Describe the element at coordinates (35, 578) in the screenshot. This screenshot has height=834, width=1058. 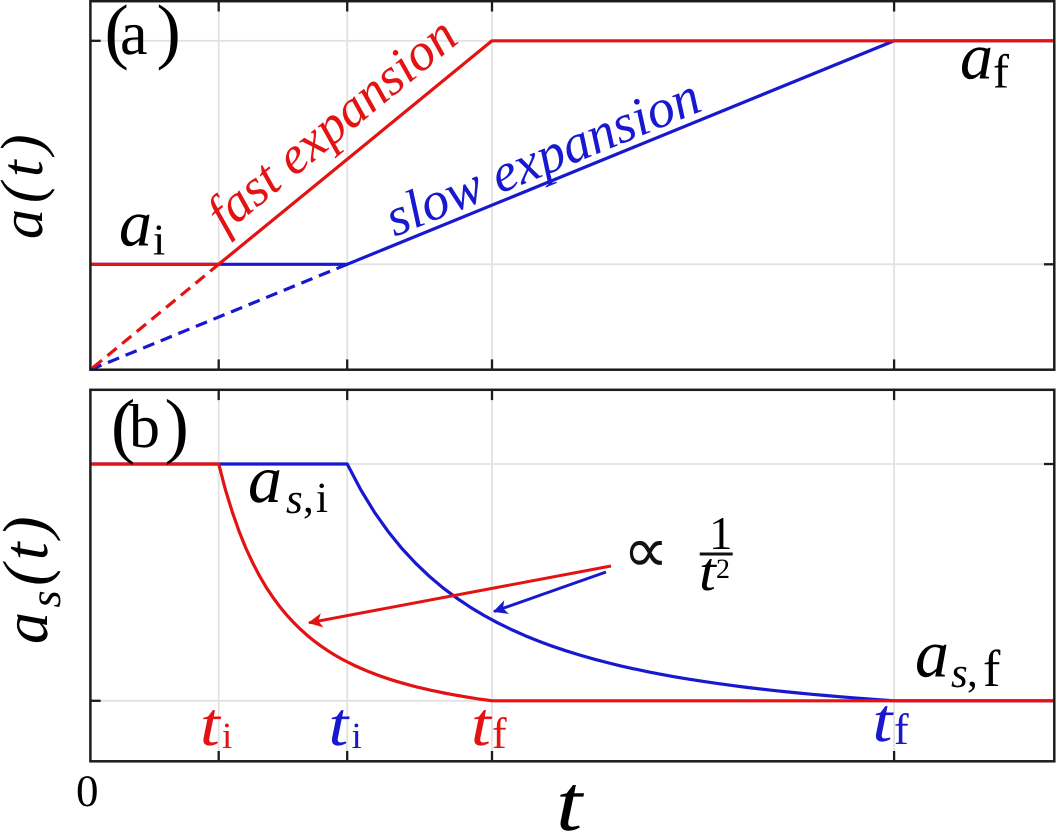
I see `svg-text: as(t)` at that location.